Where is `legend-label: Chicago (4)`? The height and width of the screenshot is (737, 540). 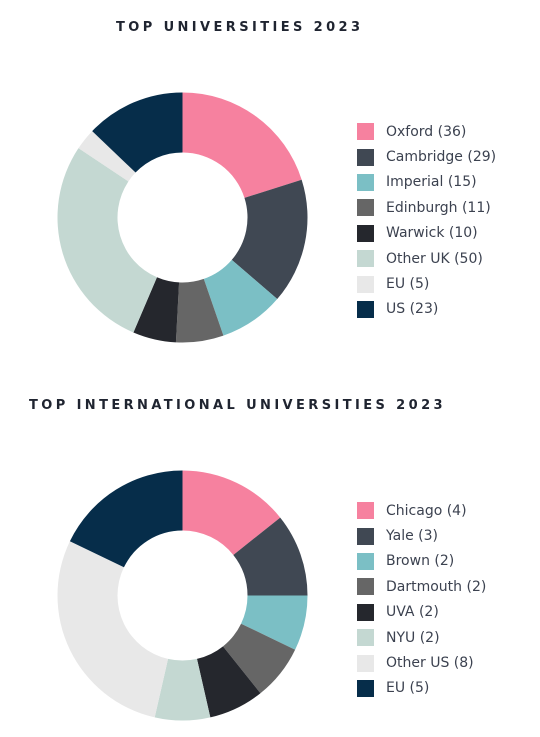 legend-label: Chicago (4) is located at coordinates (426, 510).